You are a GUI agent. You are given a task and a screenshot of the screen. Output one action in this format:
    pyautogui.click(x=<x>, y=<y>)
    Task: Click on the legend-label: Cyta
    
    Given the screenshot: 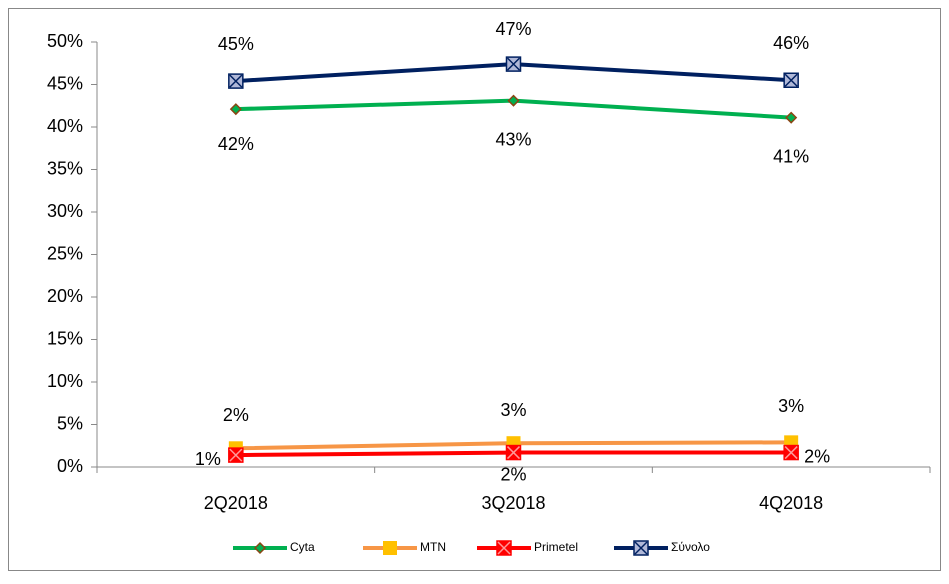 What is the action you would take?
    pyautogui.click(x=302, y=547)
    